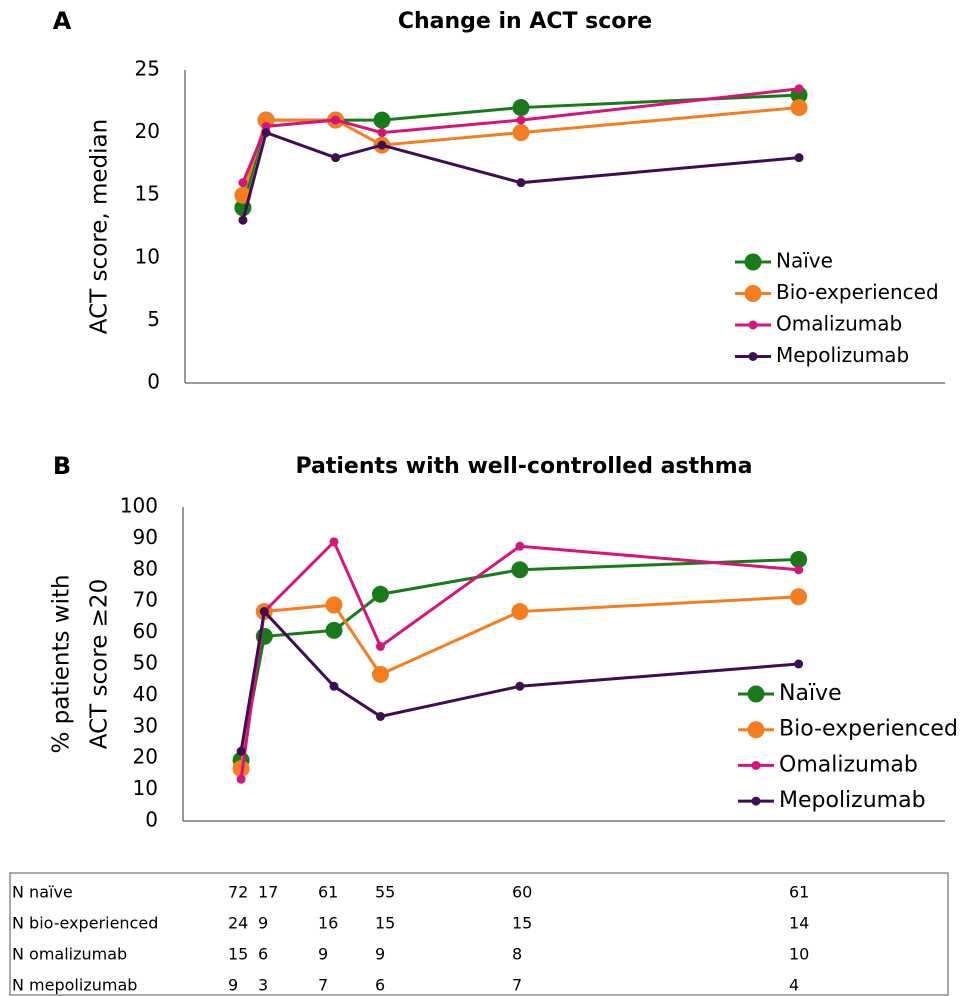 This screenshot has height=996, width=965. I want to click on panel-label: B, so click(62, 466).